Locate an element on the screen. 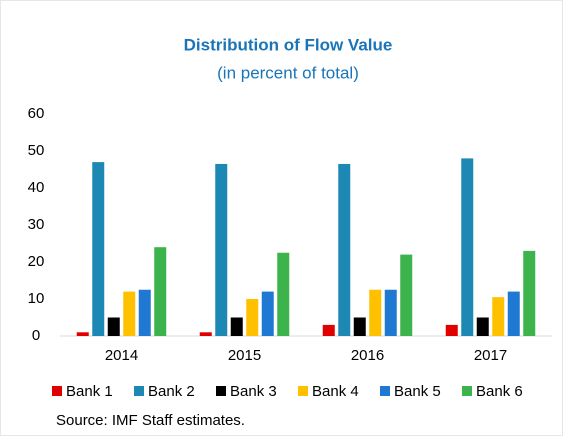 The image size is (563, 436). legend-label: Bank 4 is located at coordinates (335, 391).